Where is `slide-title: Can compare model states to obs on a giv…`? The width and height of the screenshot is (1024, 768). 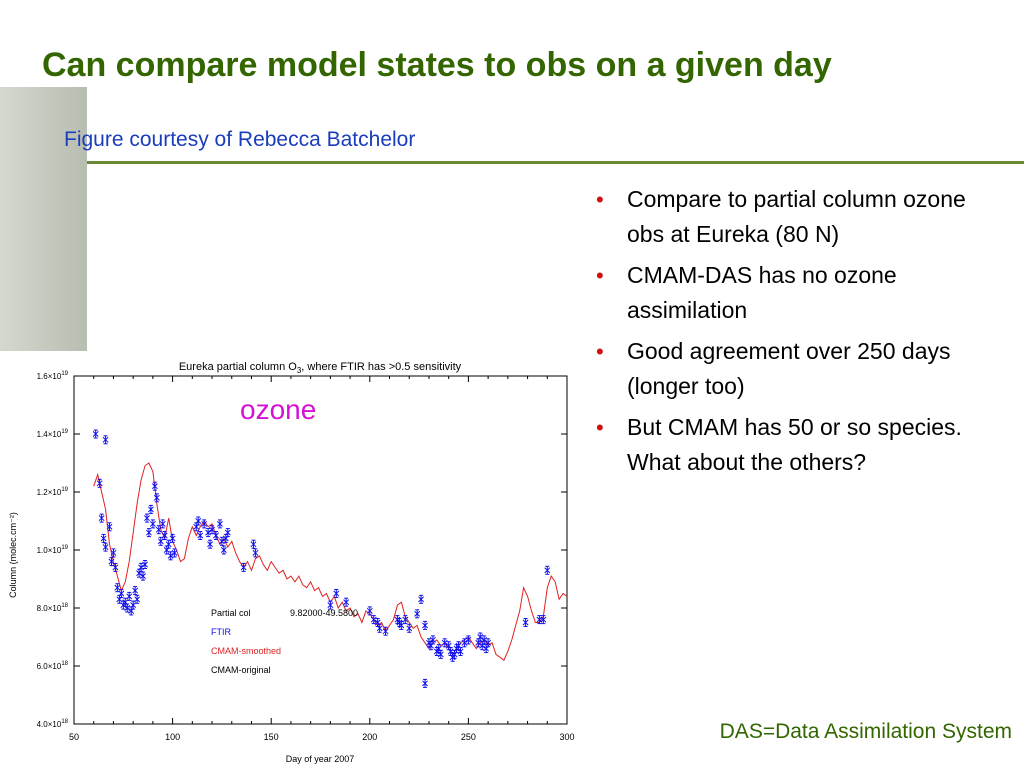
slide-title: Can compare model states to obs on a giv… is located at coordinates (437, 65).